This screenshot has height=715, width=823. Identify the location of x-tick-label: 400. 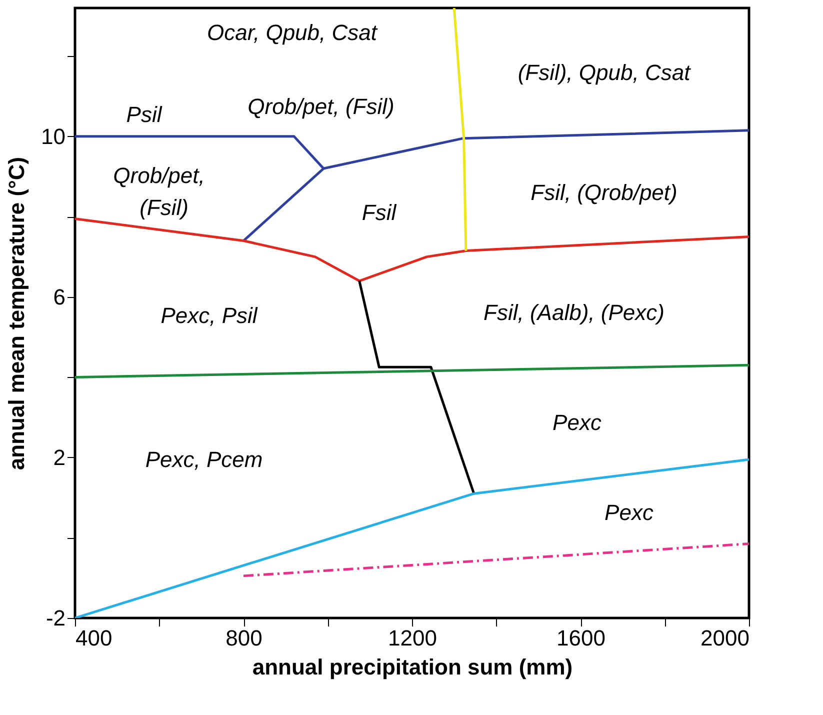
(94, 638).